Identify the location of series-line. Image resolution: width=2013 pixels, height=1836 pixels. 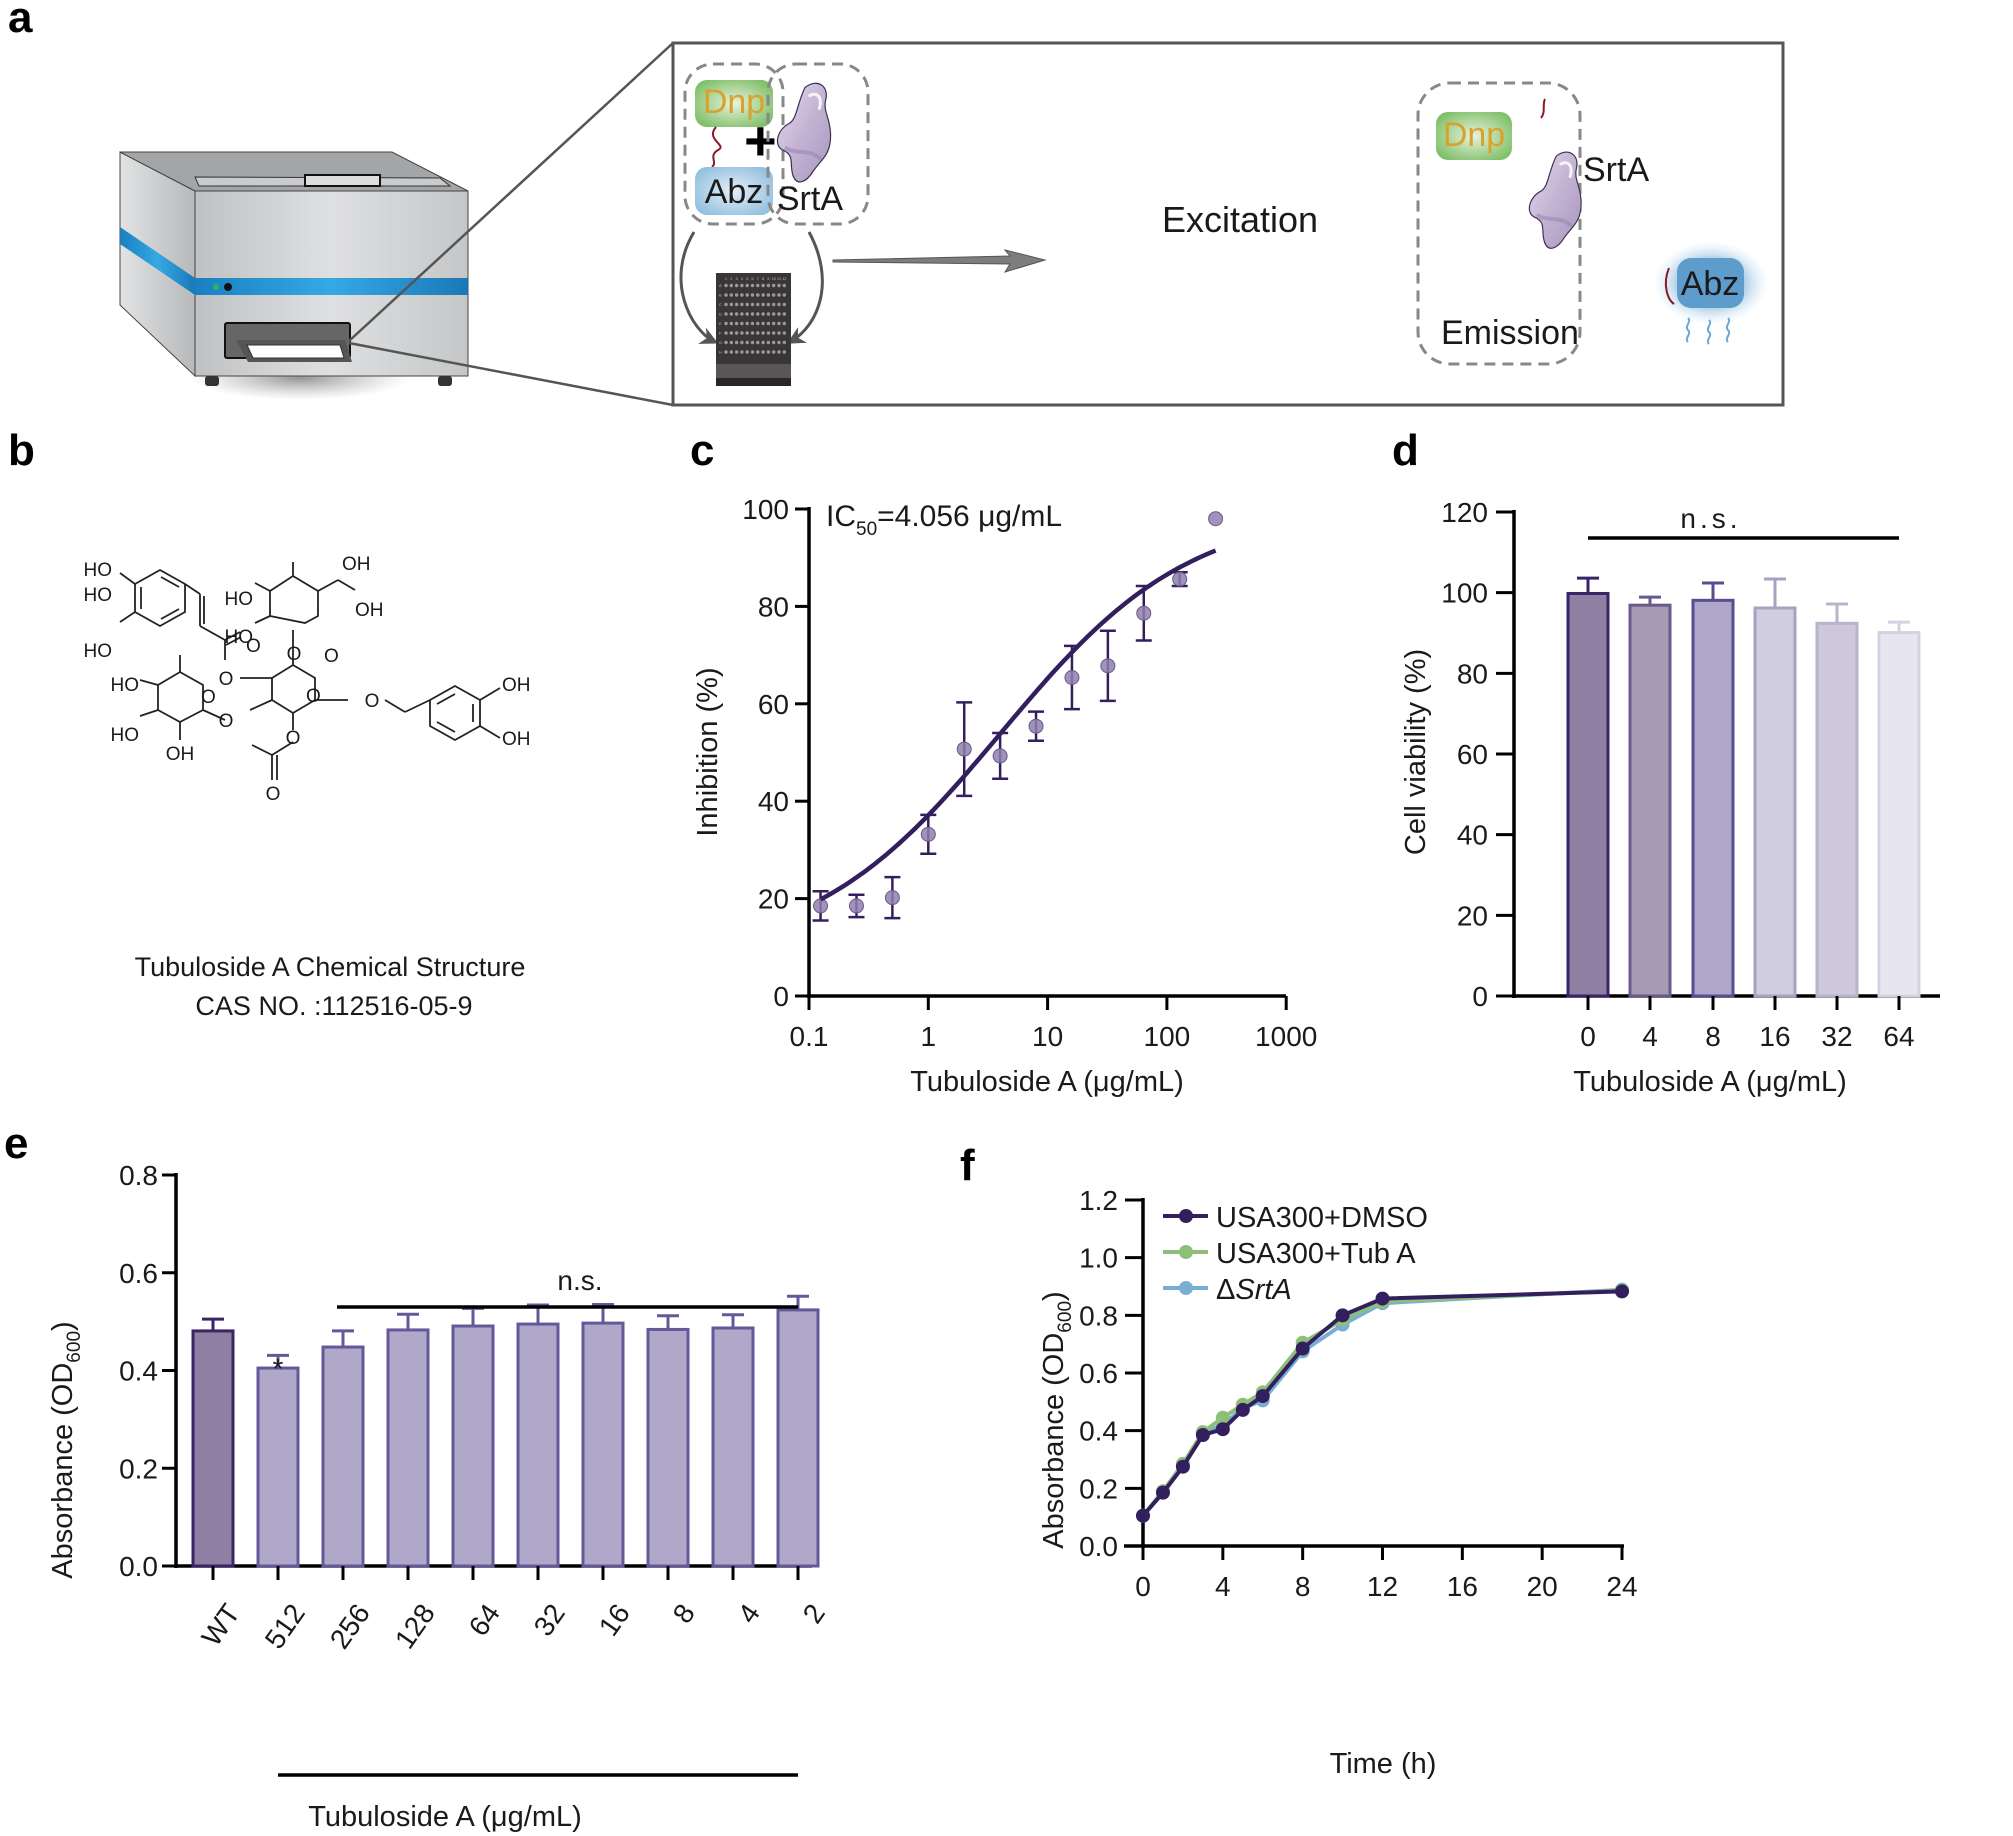
(1382, 1403).